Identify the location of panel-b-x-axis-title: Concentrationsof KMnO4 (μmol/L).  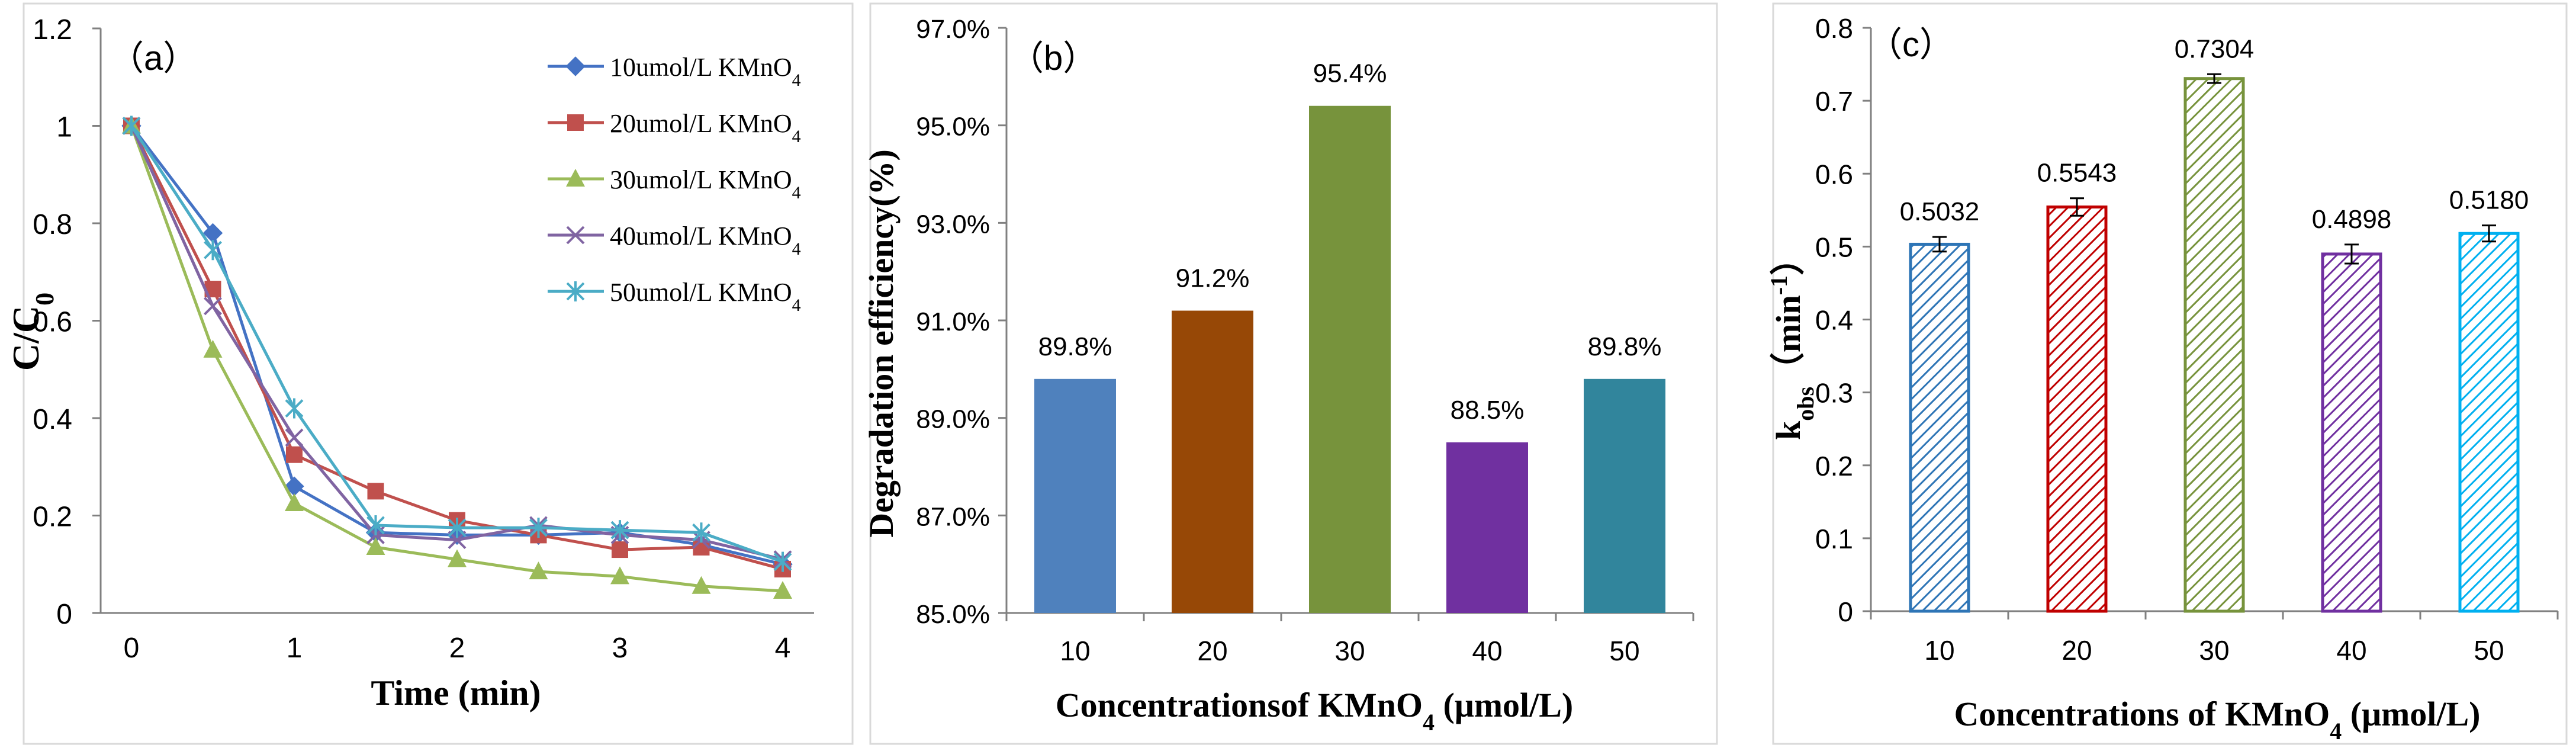
(1315, 711).